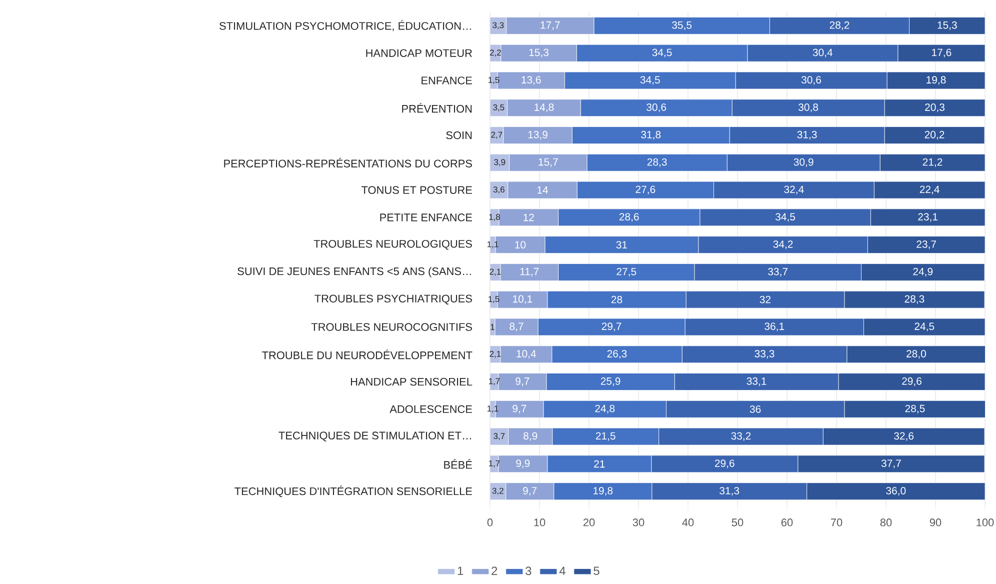  What do you see at coordinates (936, 522) in the screenshot?
I see `x-tick-label: 90` at bounding box center [936, 522].